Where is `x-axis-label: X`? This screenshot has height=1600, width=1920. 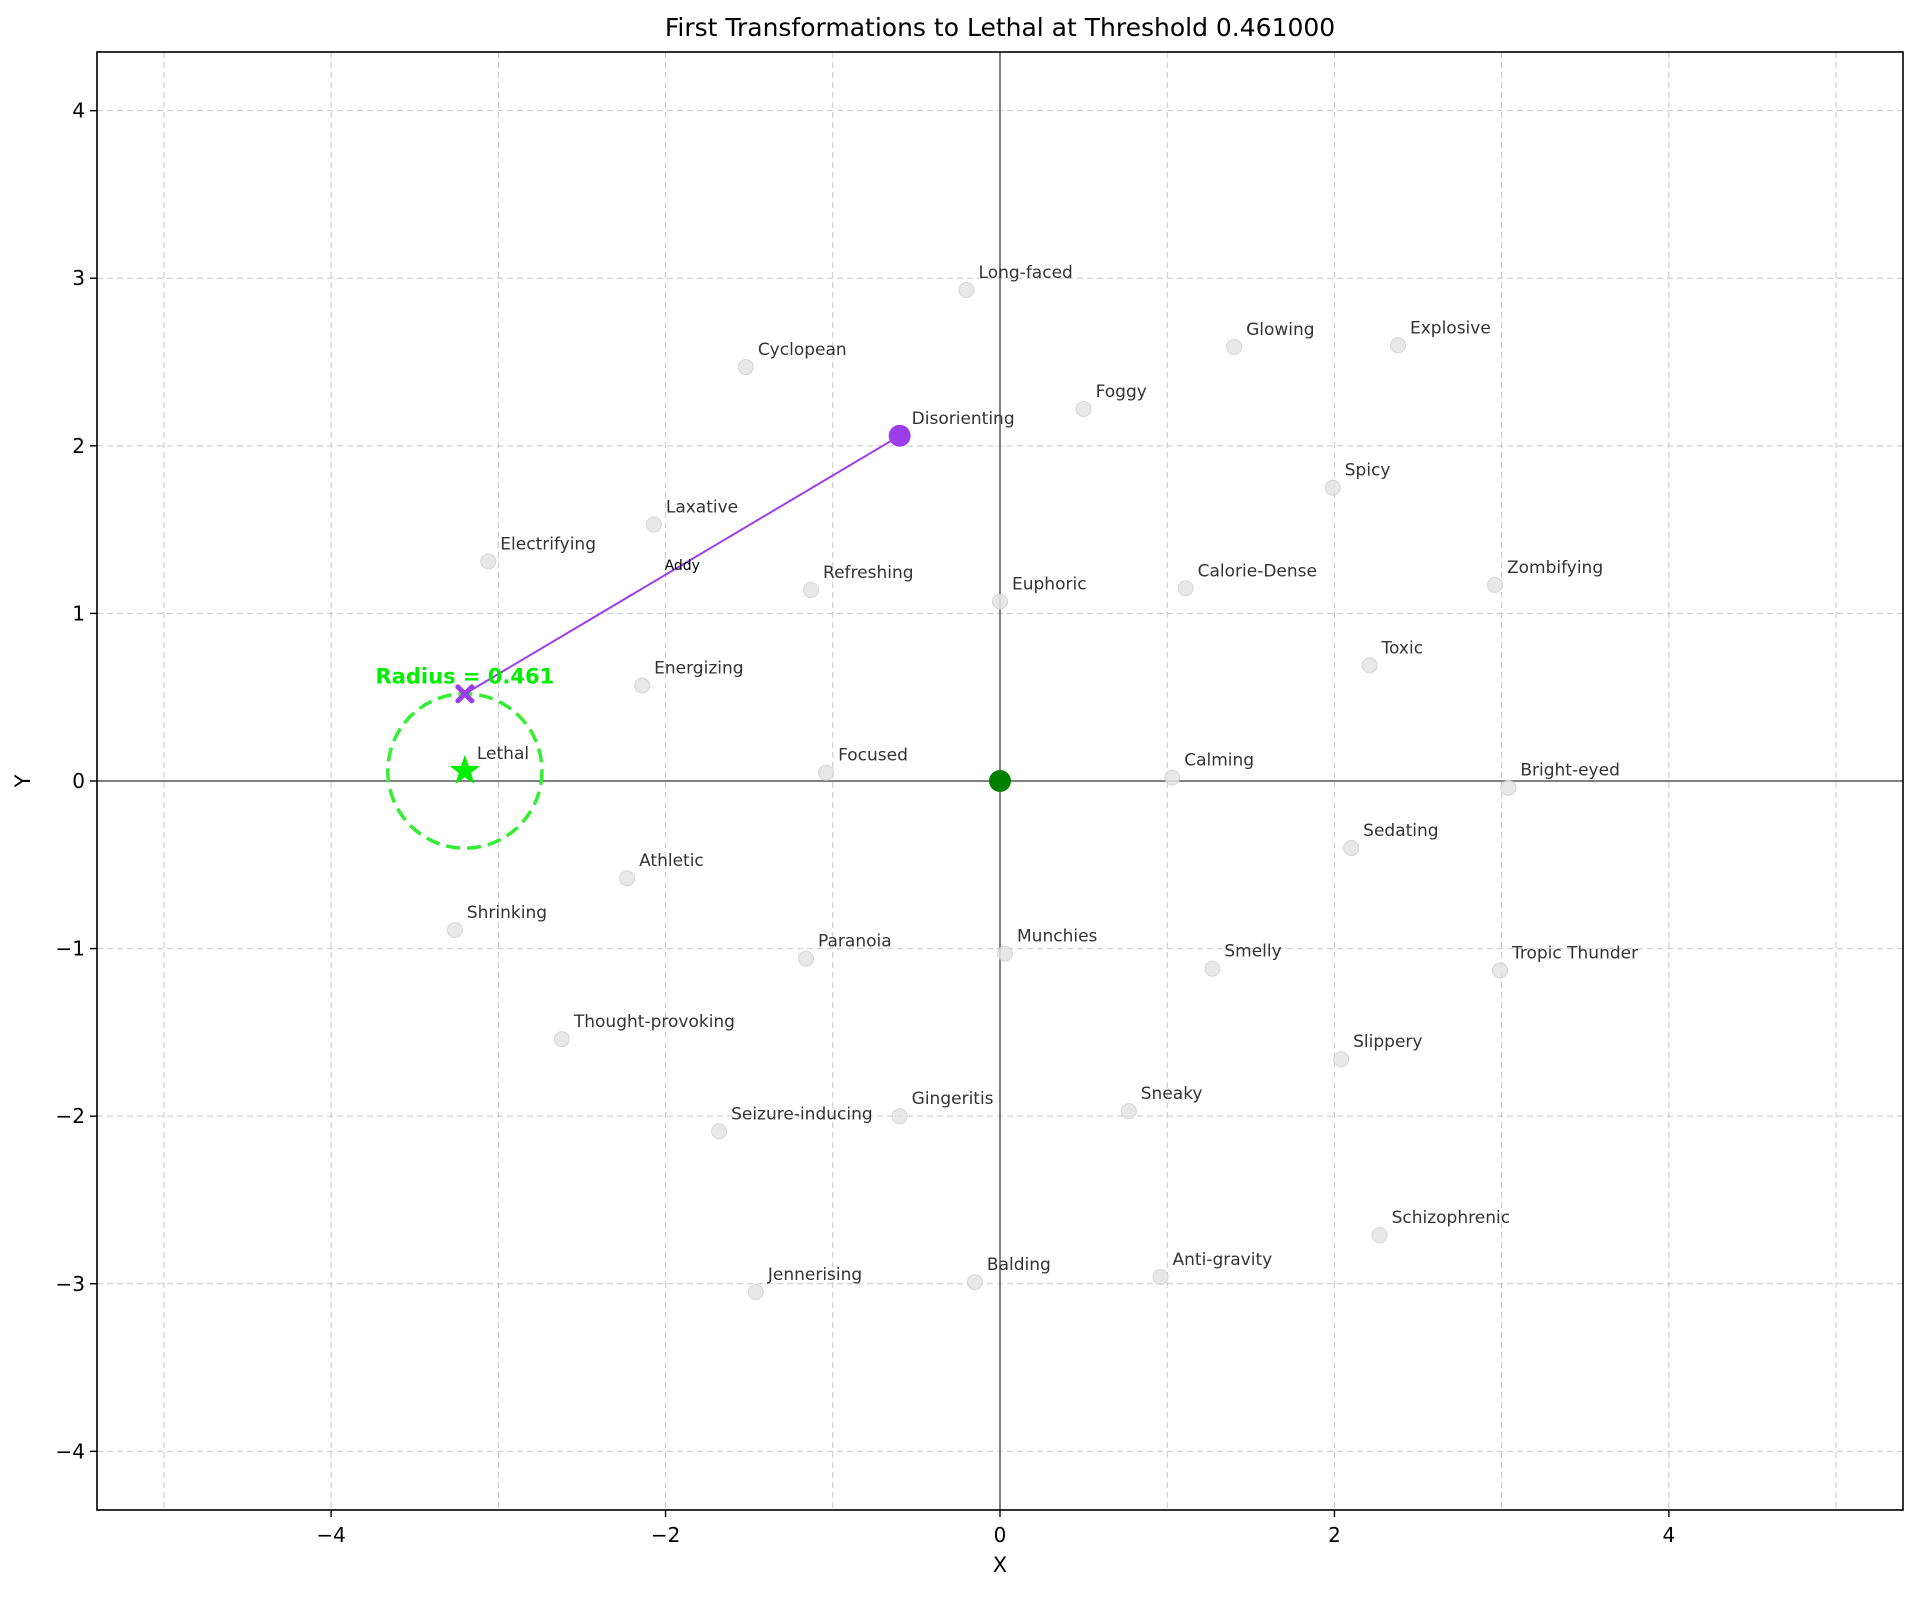
x-axis-label: X is located at coordinates (1000, 1565).